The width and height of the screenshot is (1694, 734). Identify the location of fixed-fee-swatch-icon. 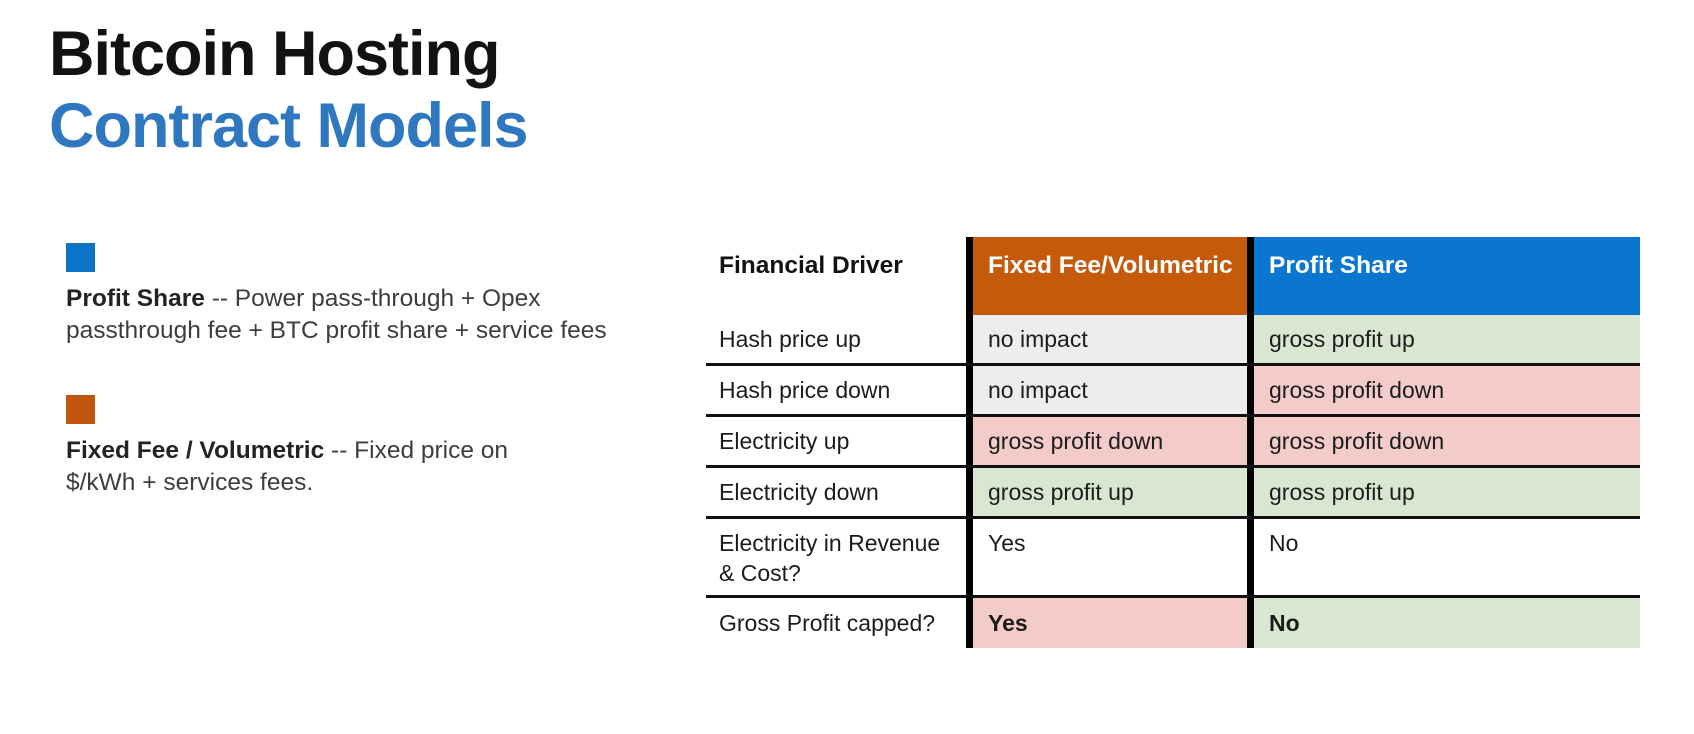
(80, 409).